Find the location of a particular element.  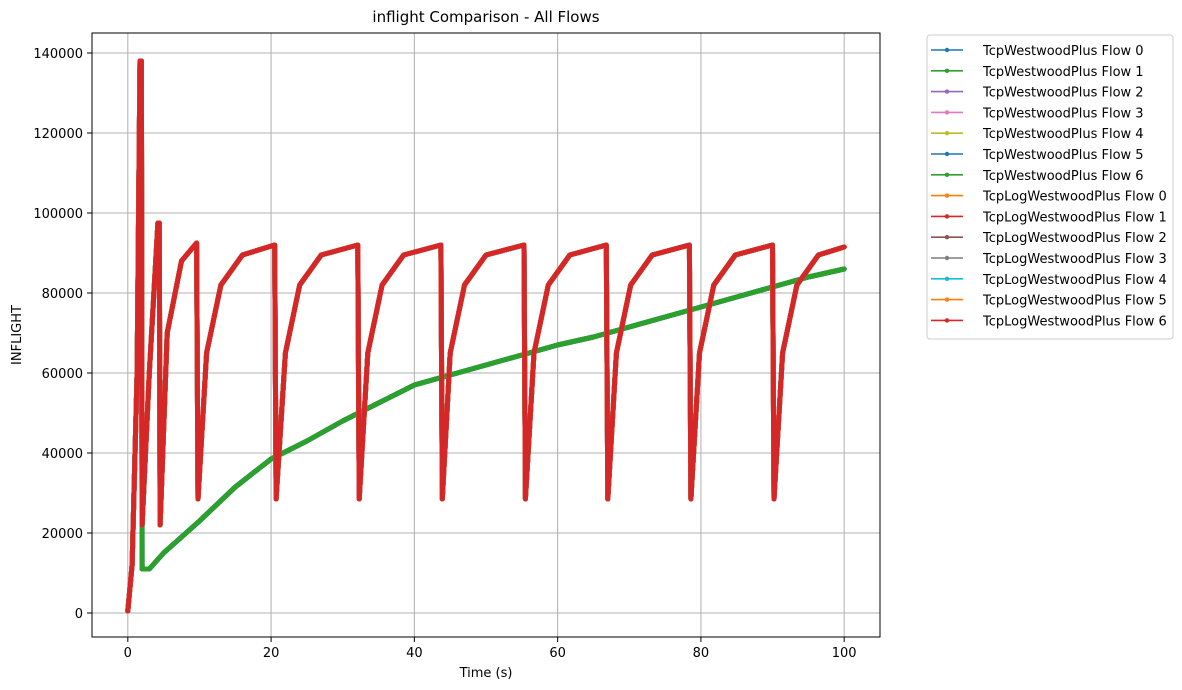

x-tick-label: 40 is located at coordinates (414, 653).